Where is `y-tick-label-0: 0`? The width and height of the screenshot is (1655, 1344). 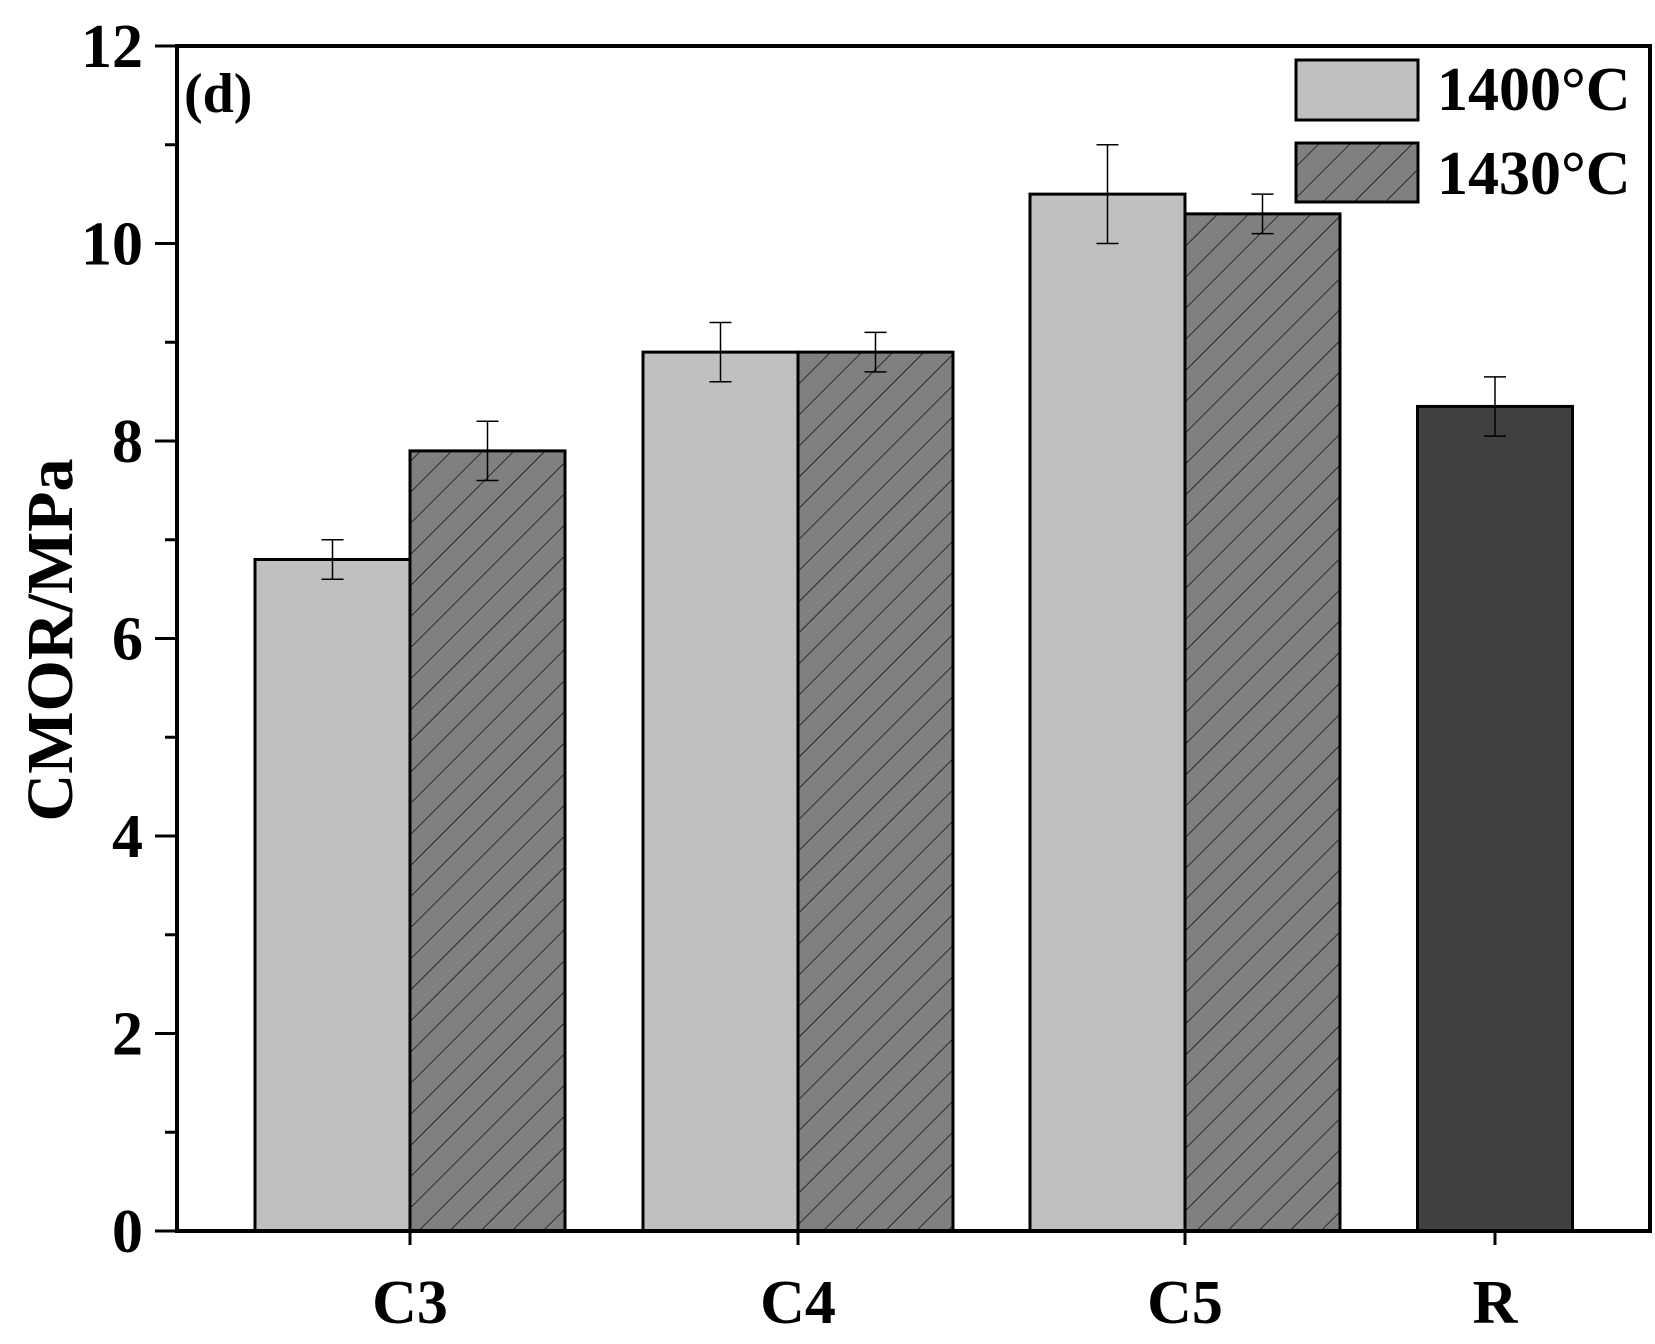 y-tick-label-0: 0 is located at coordinates (127, 1232).